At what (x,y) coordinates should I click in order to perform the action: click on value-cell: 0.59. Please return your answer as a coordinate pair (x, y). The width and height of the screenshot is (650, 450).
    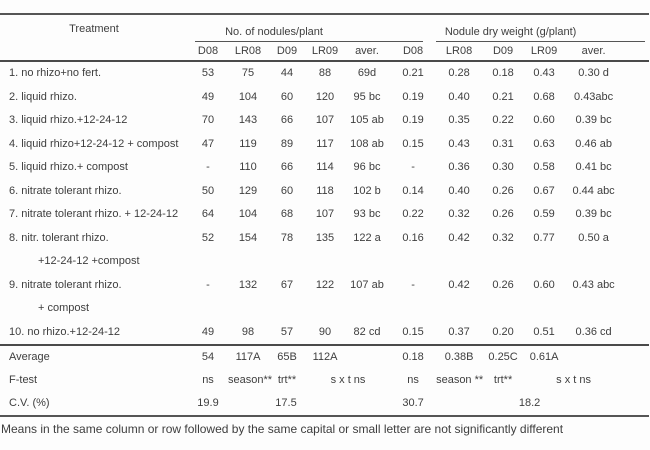
    Looking at the image, I should click on (544, 214).